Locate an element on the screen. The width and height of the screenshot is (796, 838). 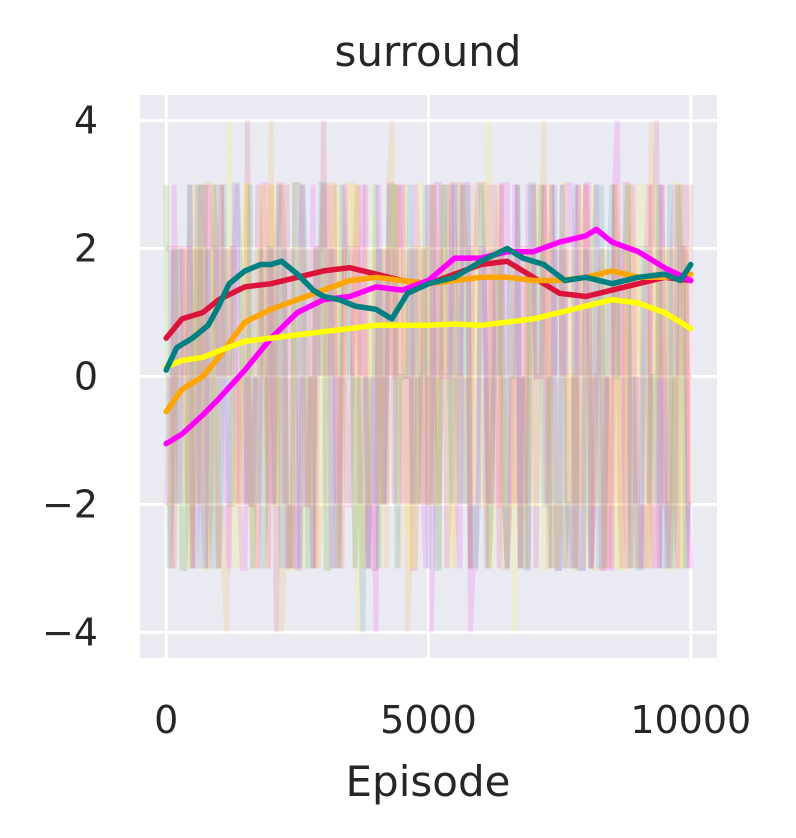
x-tick-label-0: 0 is located at coordinates (166, 720).